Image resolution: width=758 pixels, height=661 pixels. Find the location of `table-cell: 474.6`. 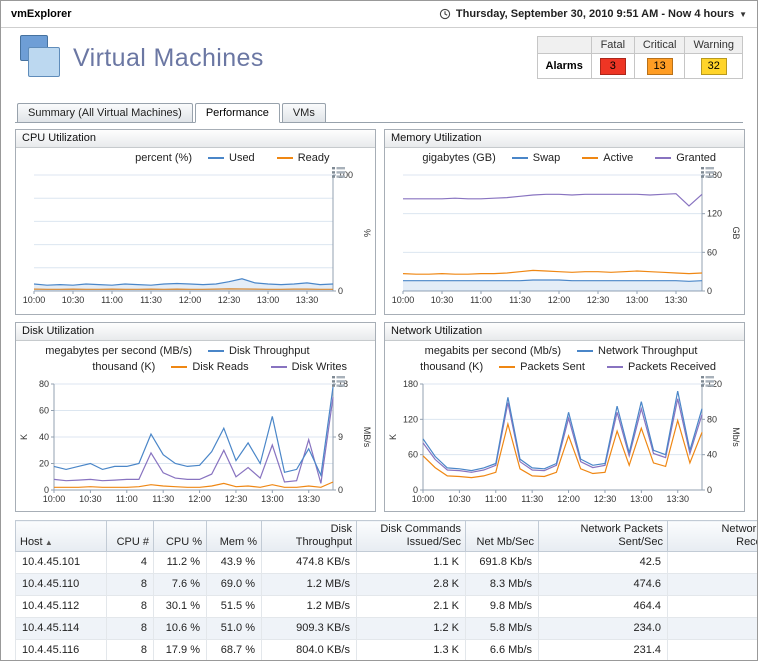

table-cell: 474.6 is located at coordinates (603, 585).